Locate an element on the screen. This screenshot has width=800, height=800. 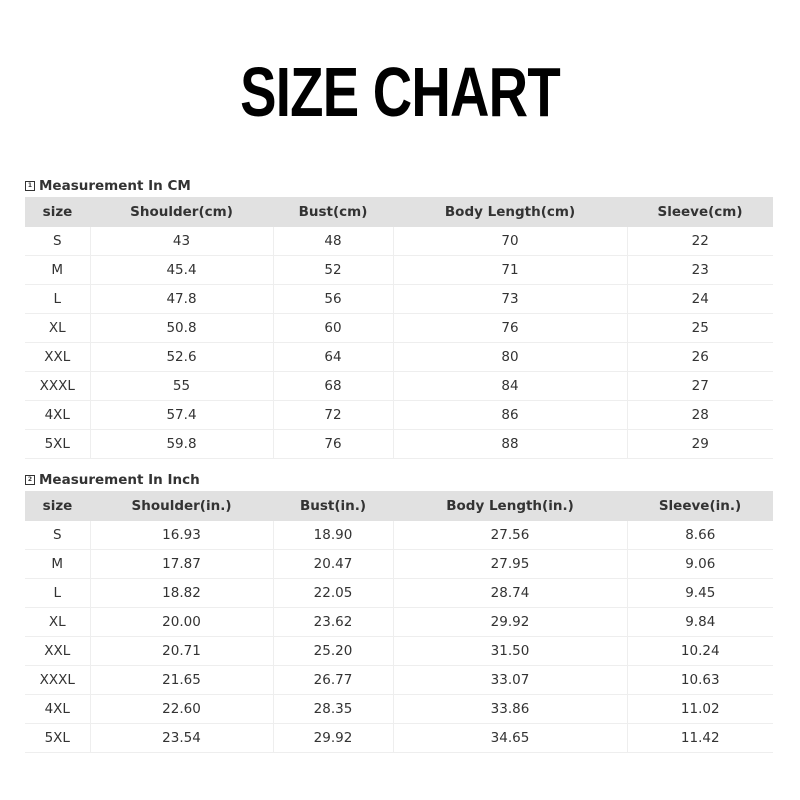
table-cell: 50.8 is located at coordinates (182, 328).